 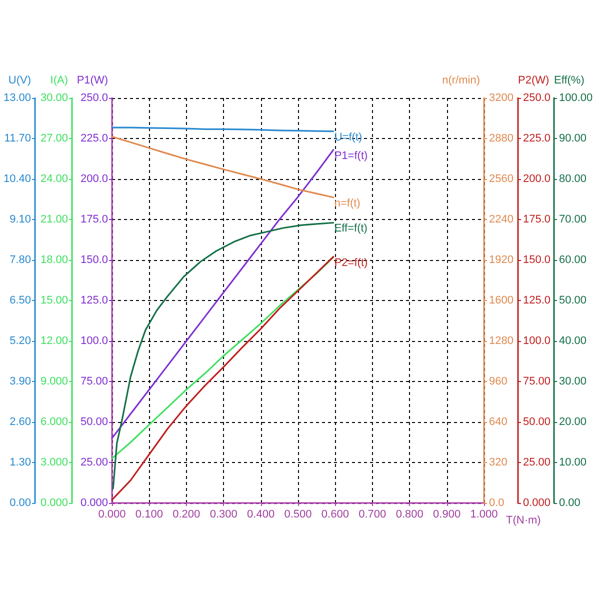 What do you see at coordinates (54, 138) in the screenshot?
I see `y3-tick-label: 27.00` at bounding box center [54, 138].